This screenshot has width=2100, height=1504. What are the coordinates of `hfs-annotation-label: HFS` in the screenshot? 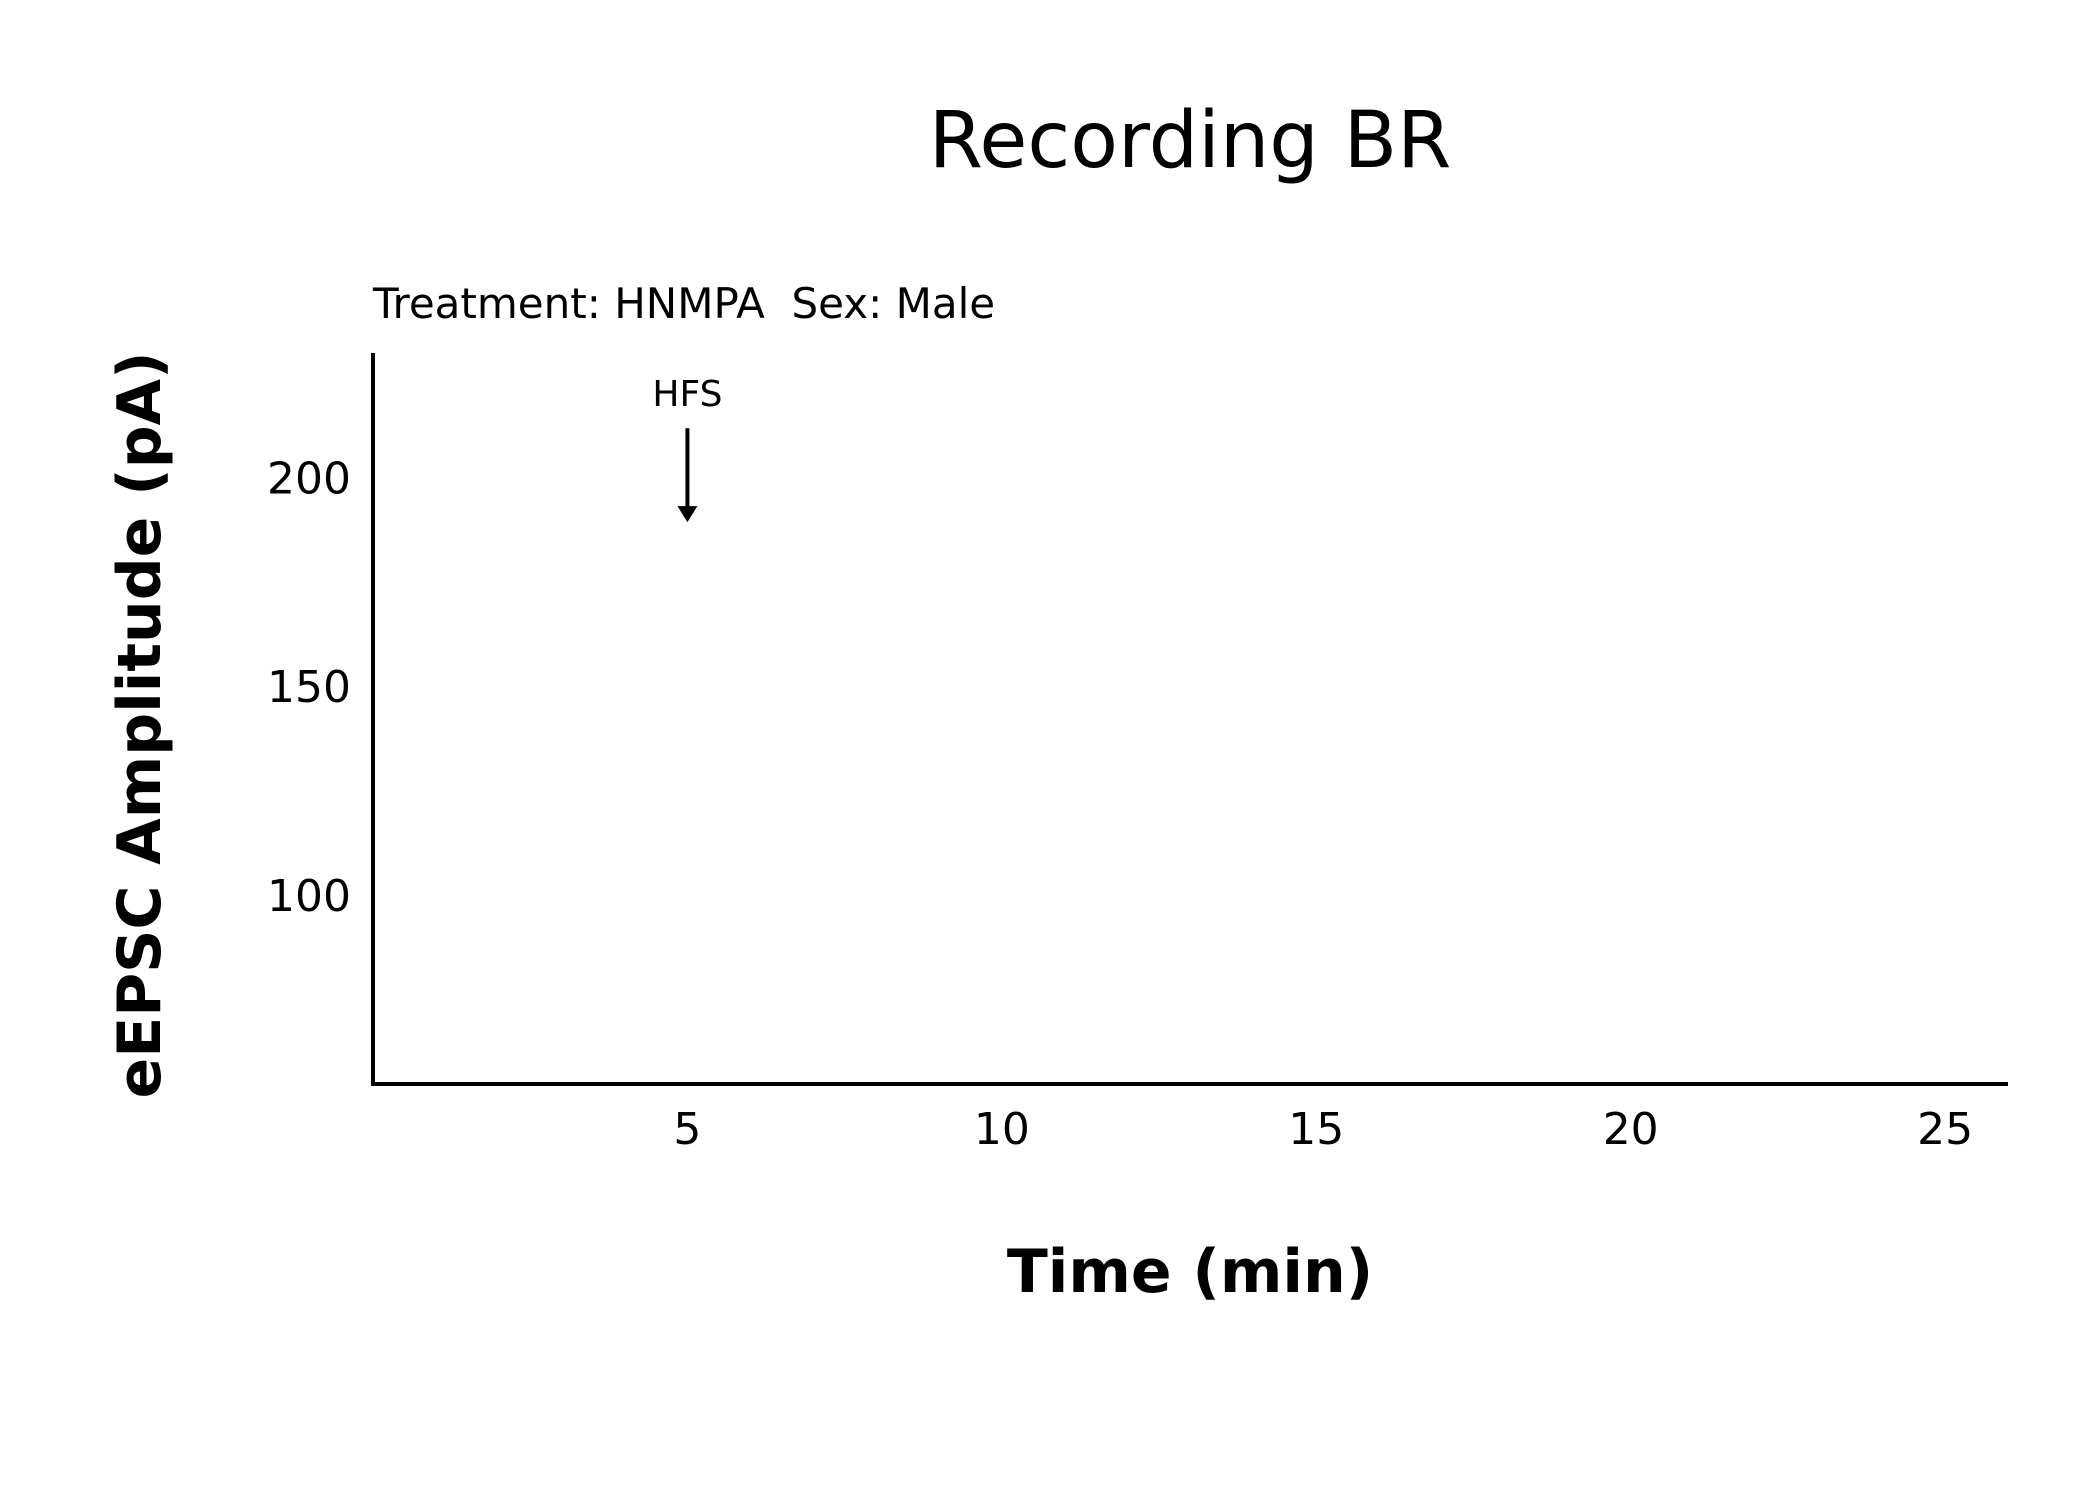 It's located at (687, 394).